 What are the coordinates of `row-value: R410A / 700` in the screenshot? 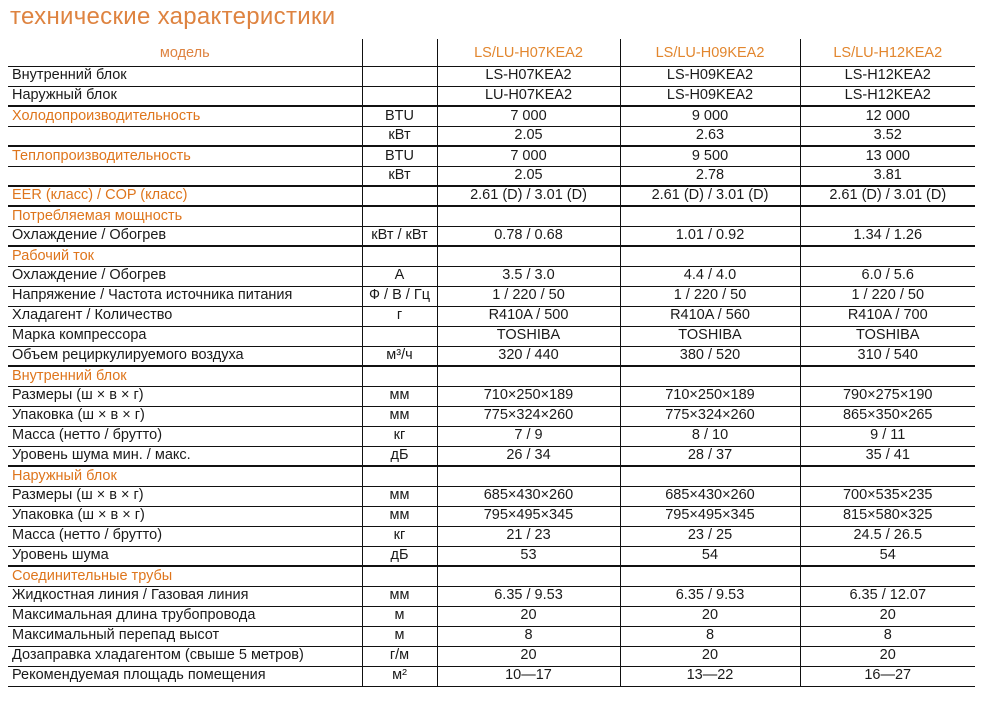 It's located at (887, 316).